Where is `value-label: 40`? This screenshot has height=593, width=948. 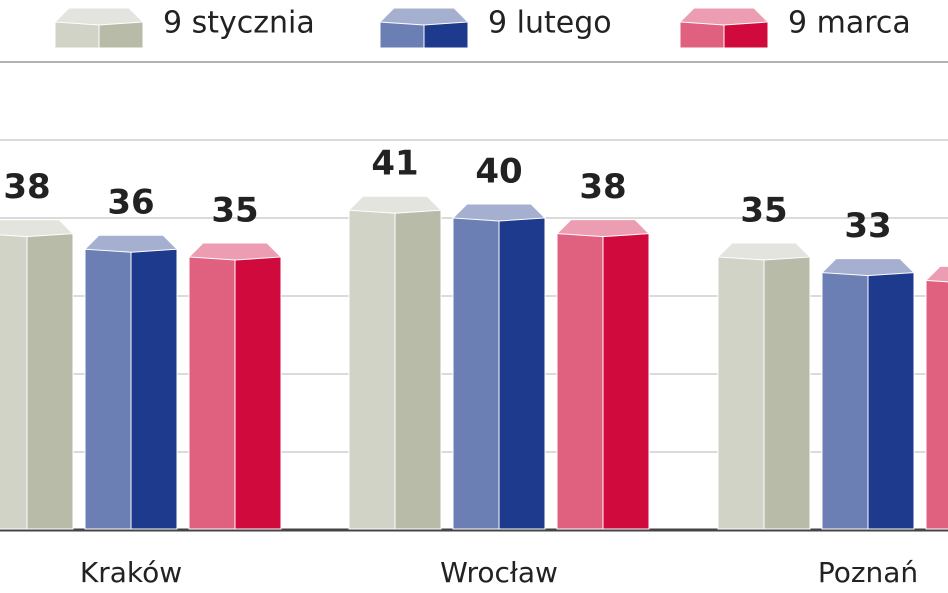
value-label: 40 is located at coordinates (498, 172).